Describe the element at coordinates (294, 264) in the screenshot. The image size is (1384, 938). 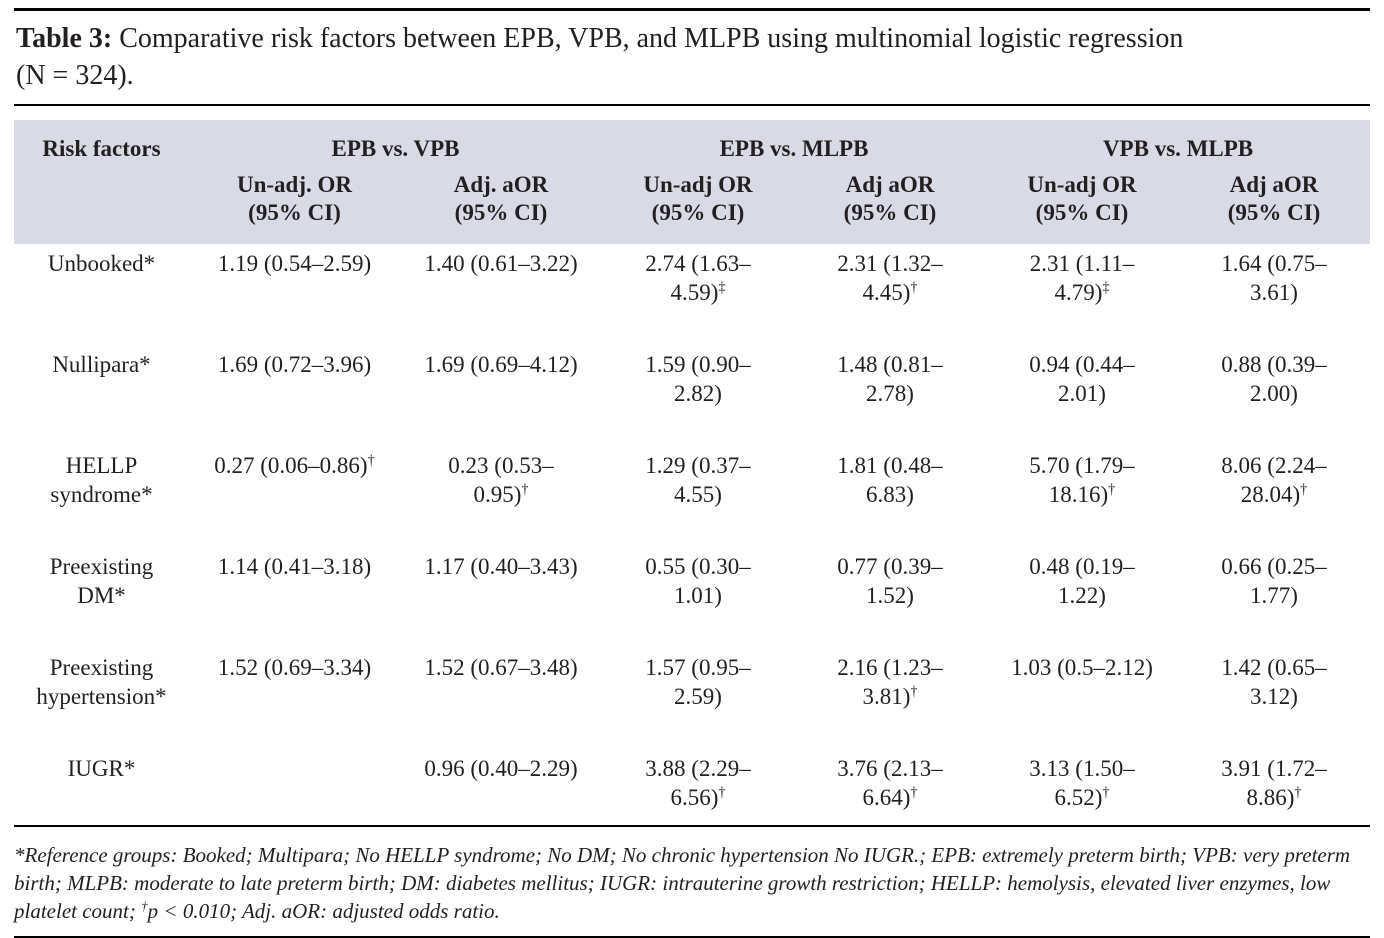
I see `table-cell: 1.19 (0.54–2.59)` at that location.